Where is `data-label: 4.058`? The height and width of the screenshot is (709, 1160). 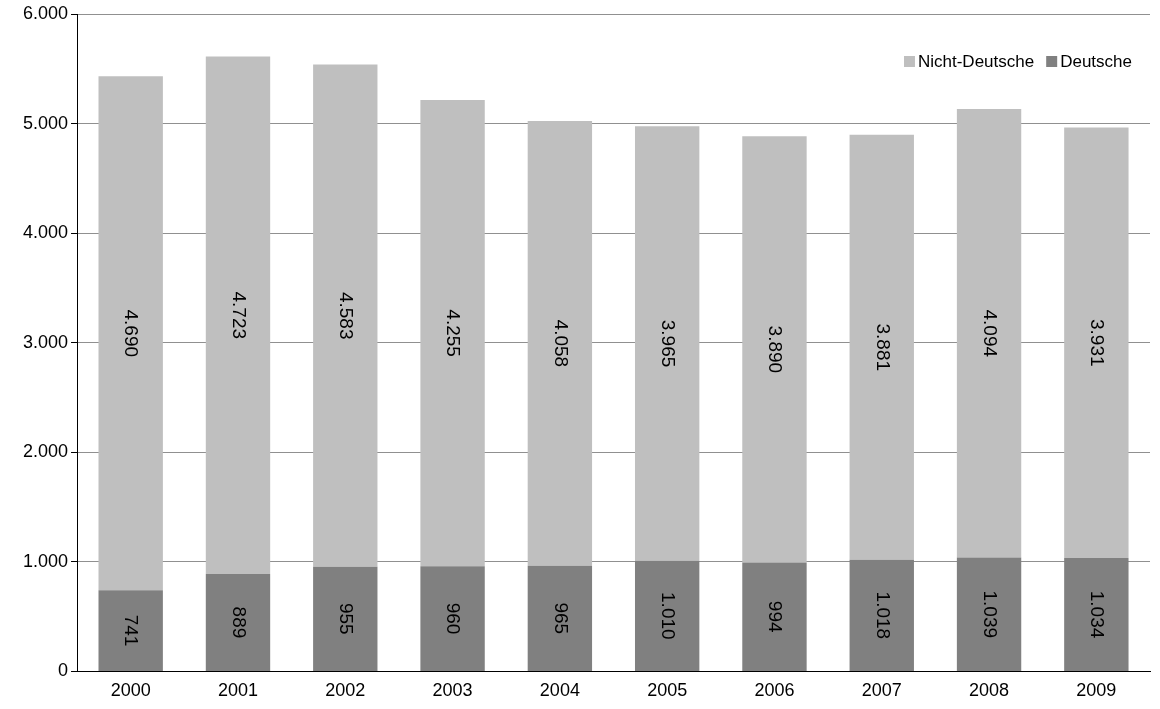
data-label: 4.058 is located at coordinates (561, 343).